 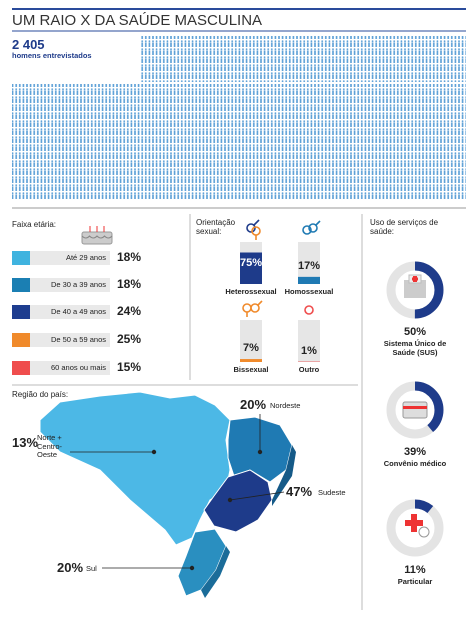 What do you see at coordinates (52, 55) in the screenshot?
I see `count-label: homens entrevistados` at bounding box center [52, 55].